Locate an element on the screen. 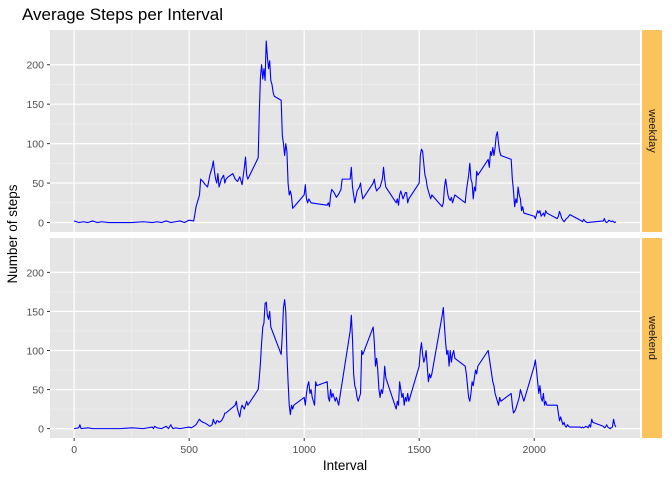  x-tick-label: 1000 is located at coordinates (304, 450).